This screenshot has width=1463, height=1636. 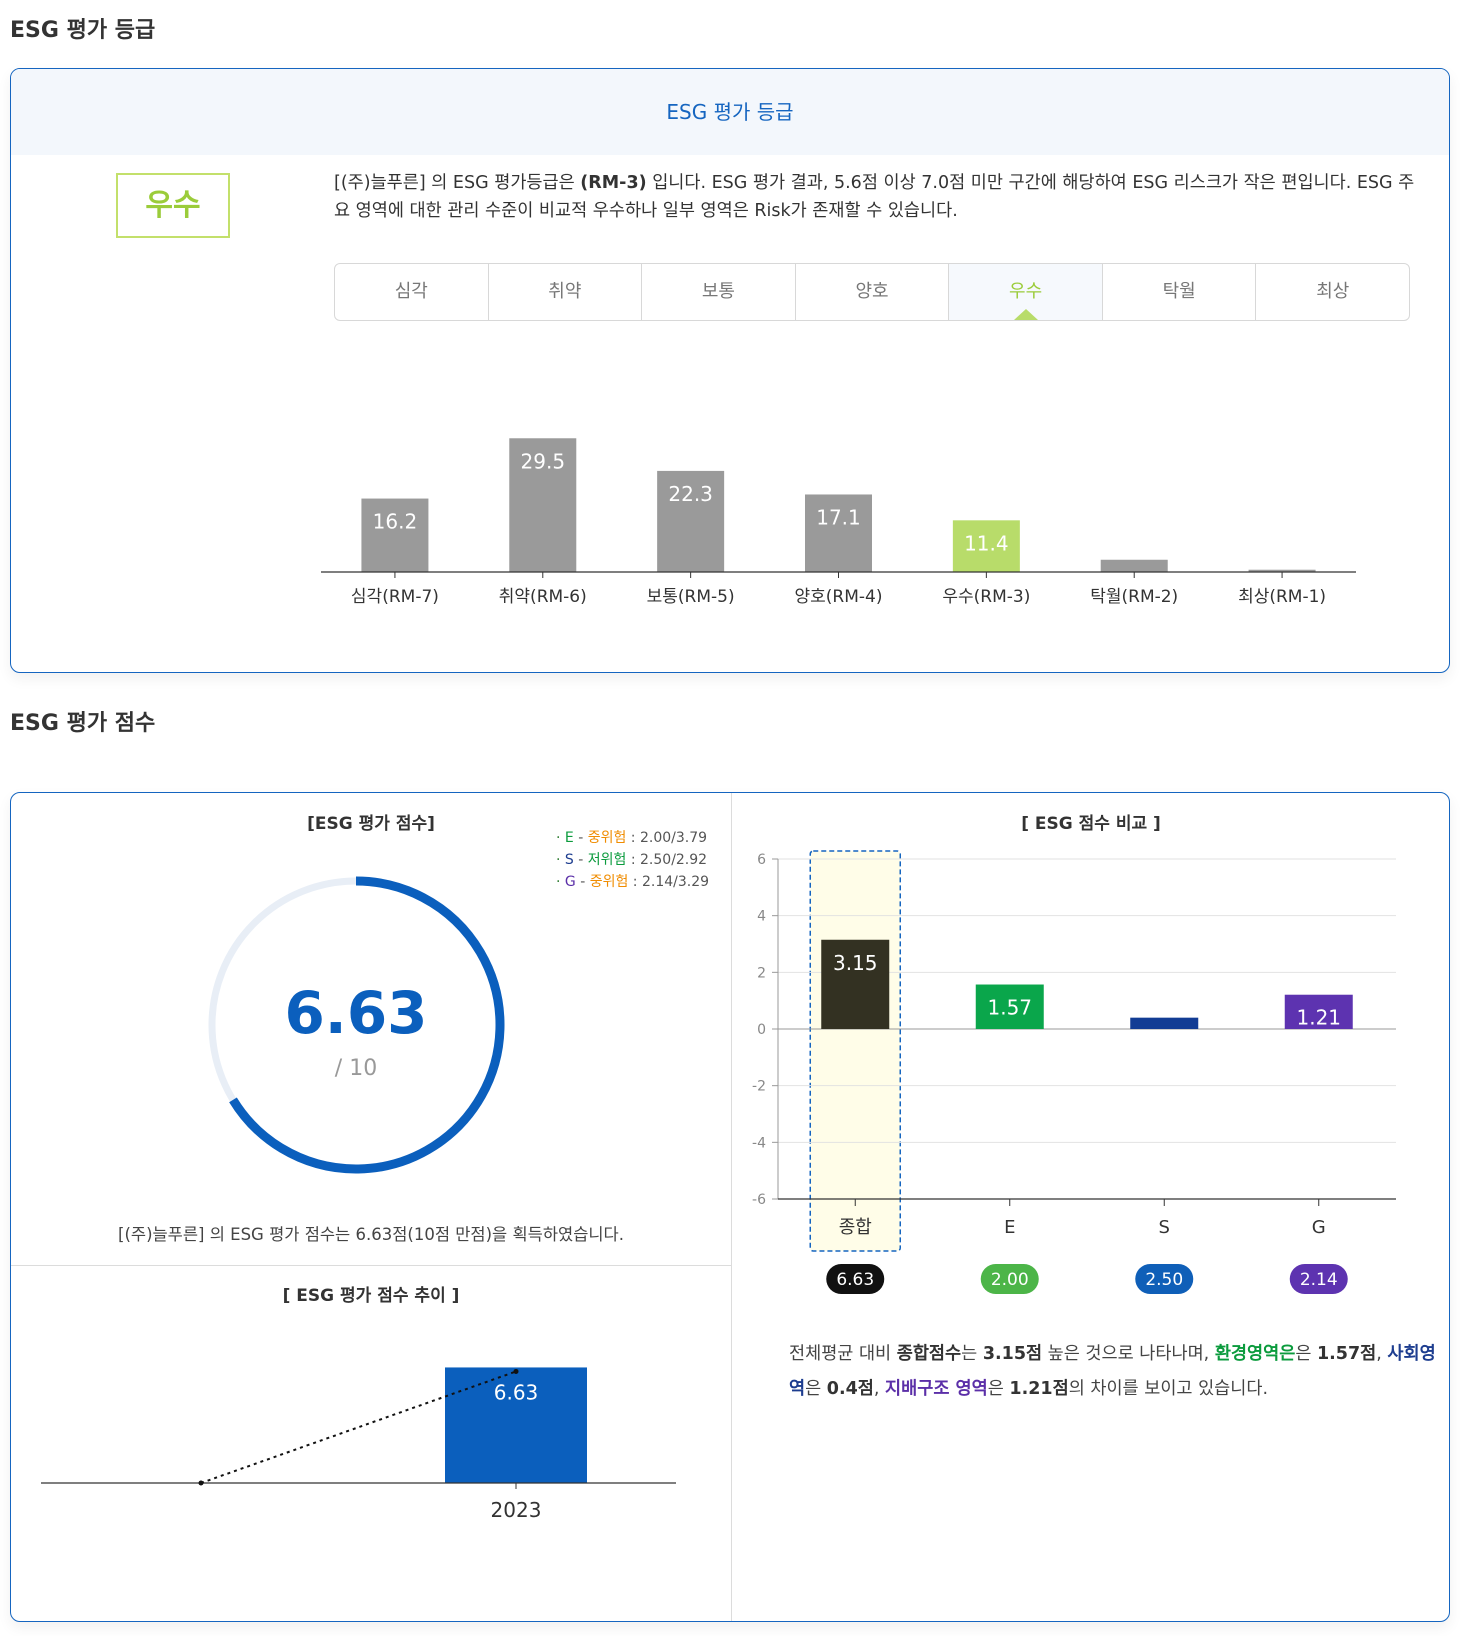 I want to click on section-title-score: ESG 평가 점수, so click(x=83, y=723).